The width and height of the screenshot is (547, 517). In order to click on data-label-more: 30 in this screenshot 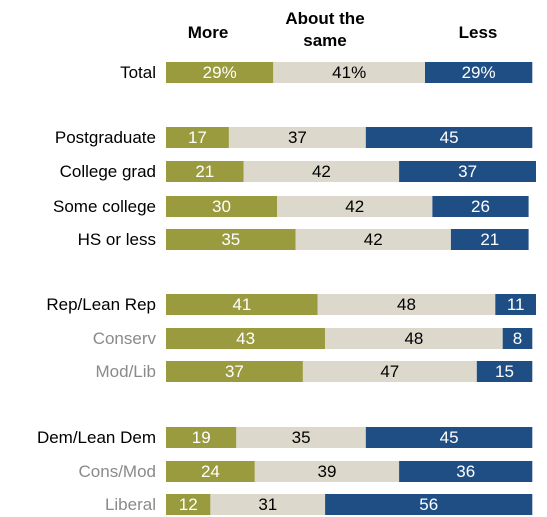, I will do `click(221, 206)`.